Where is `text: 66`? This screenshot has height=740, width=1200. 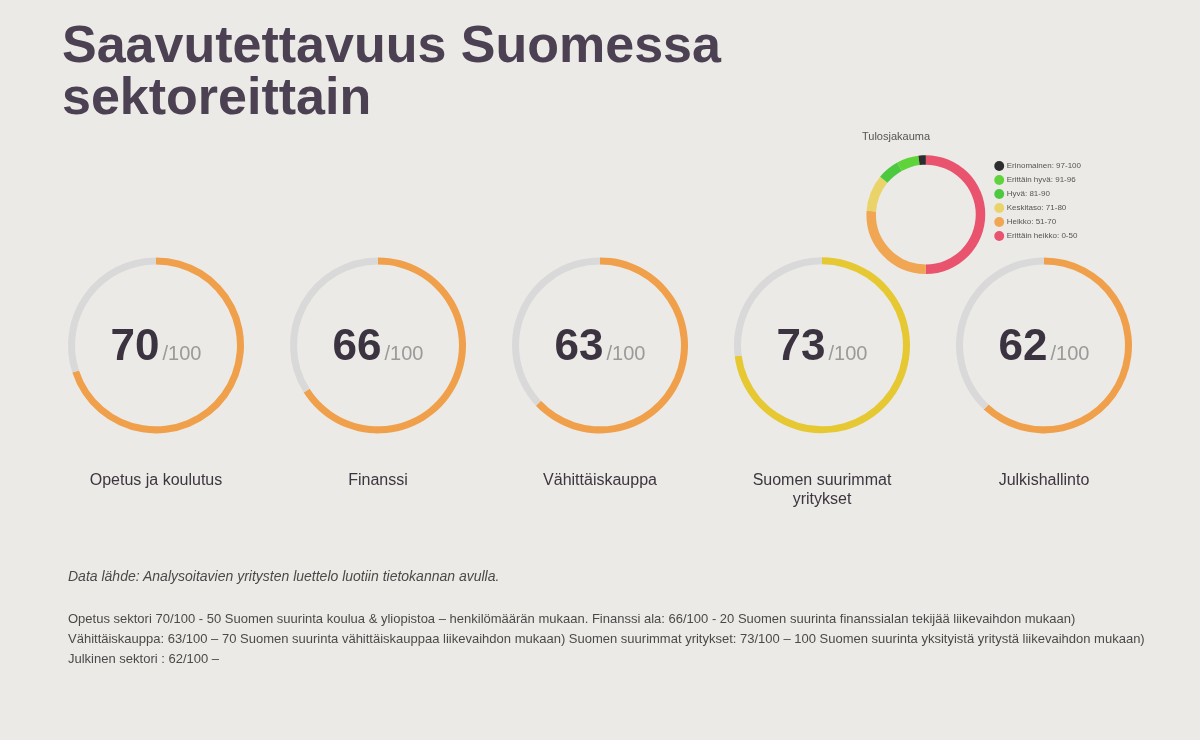 text: 66 is located at coordinates (357, 345).